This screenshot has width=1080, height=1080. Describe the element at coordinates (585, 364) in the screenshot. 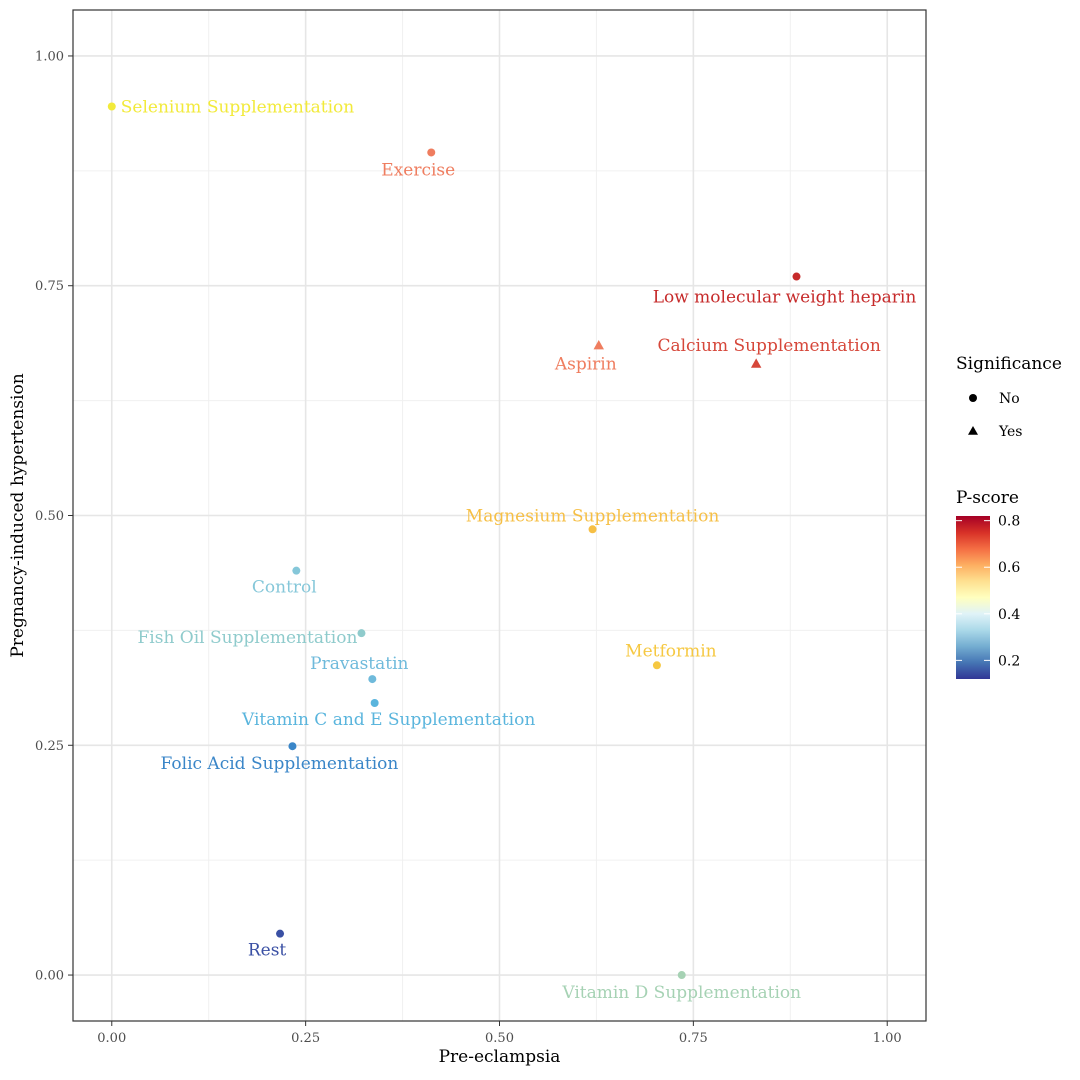

I see `label-aspirin: Aspirin` at that location.